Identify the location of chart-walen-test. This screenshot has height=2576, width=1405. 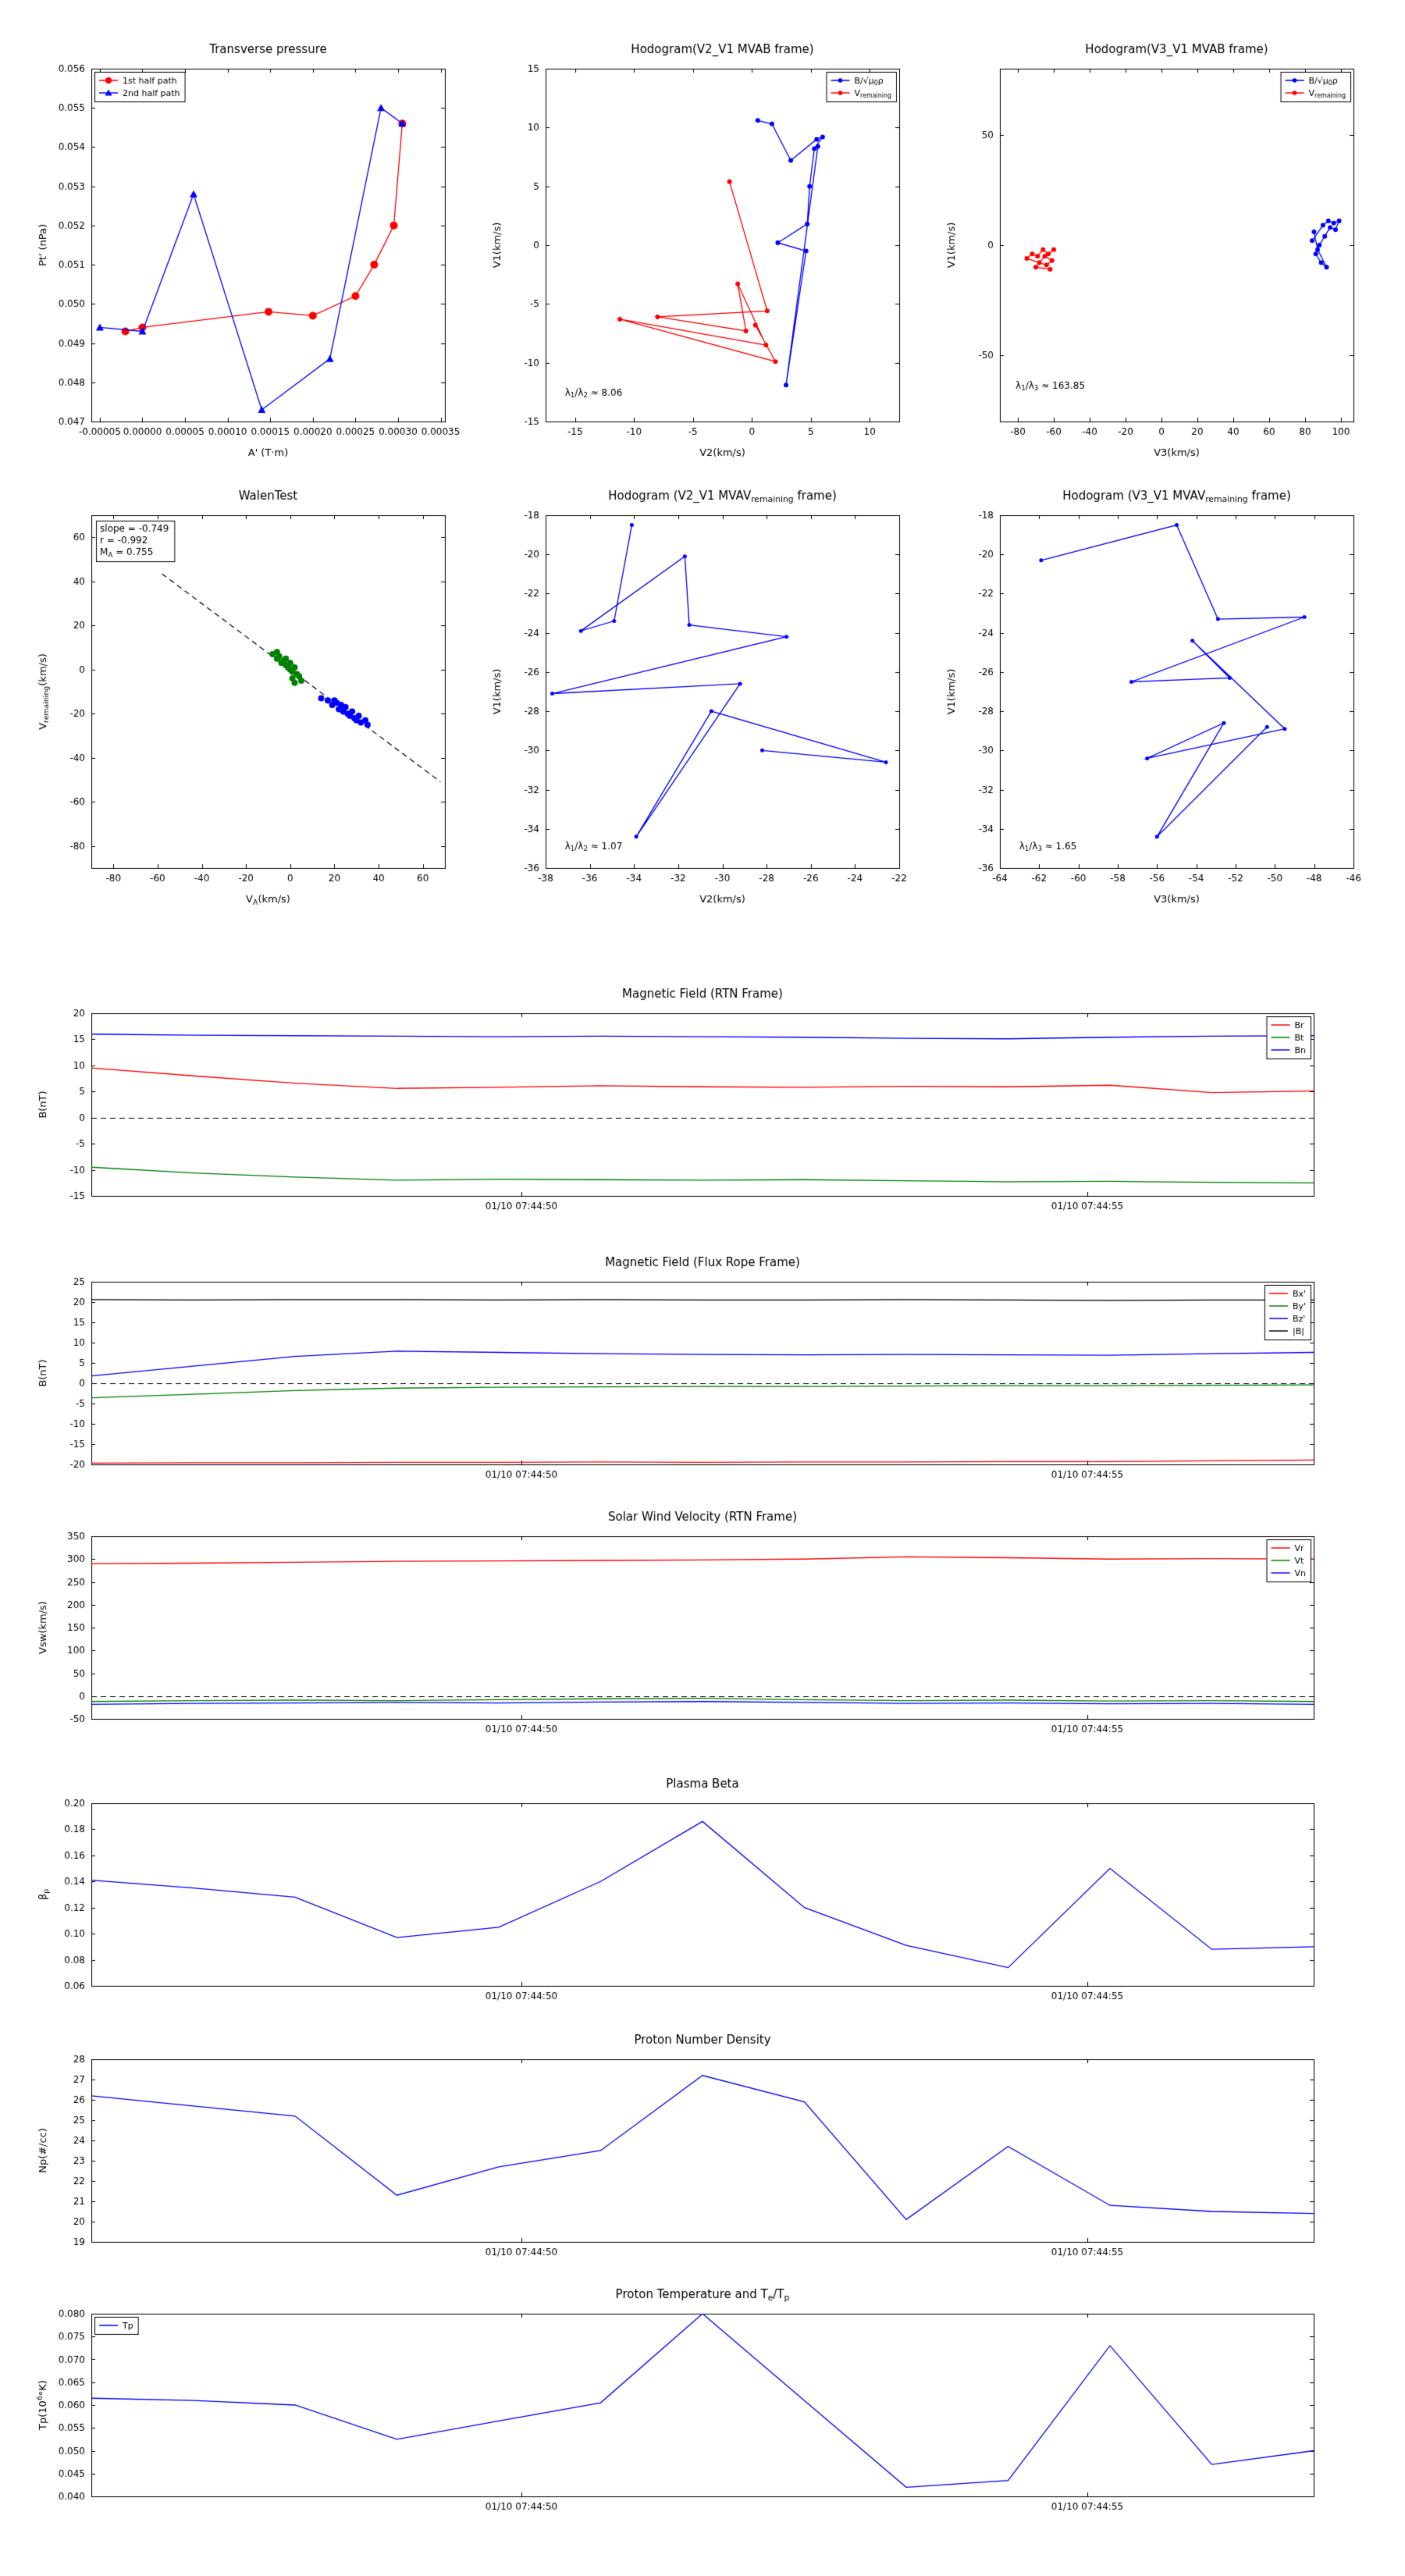
(242, 712).